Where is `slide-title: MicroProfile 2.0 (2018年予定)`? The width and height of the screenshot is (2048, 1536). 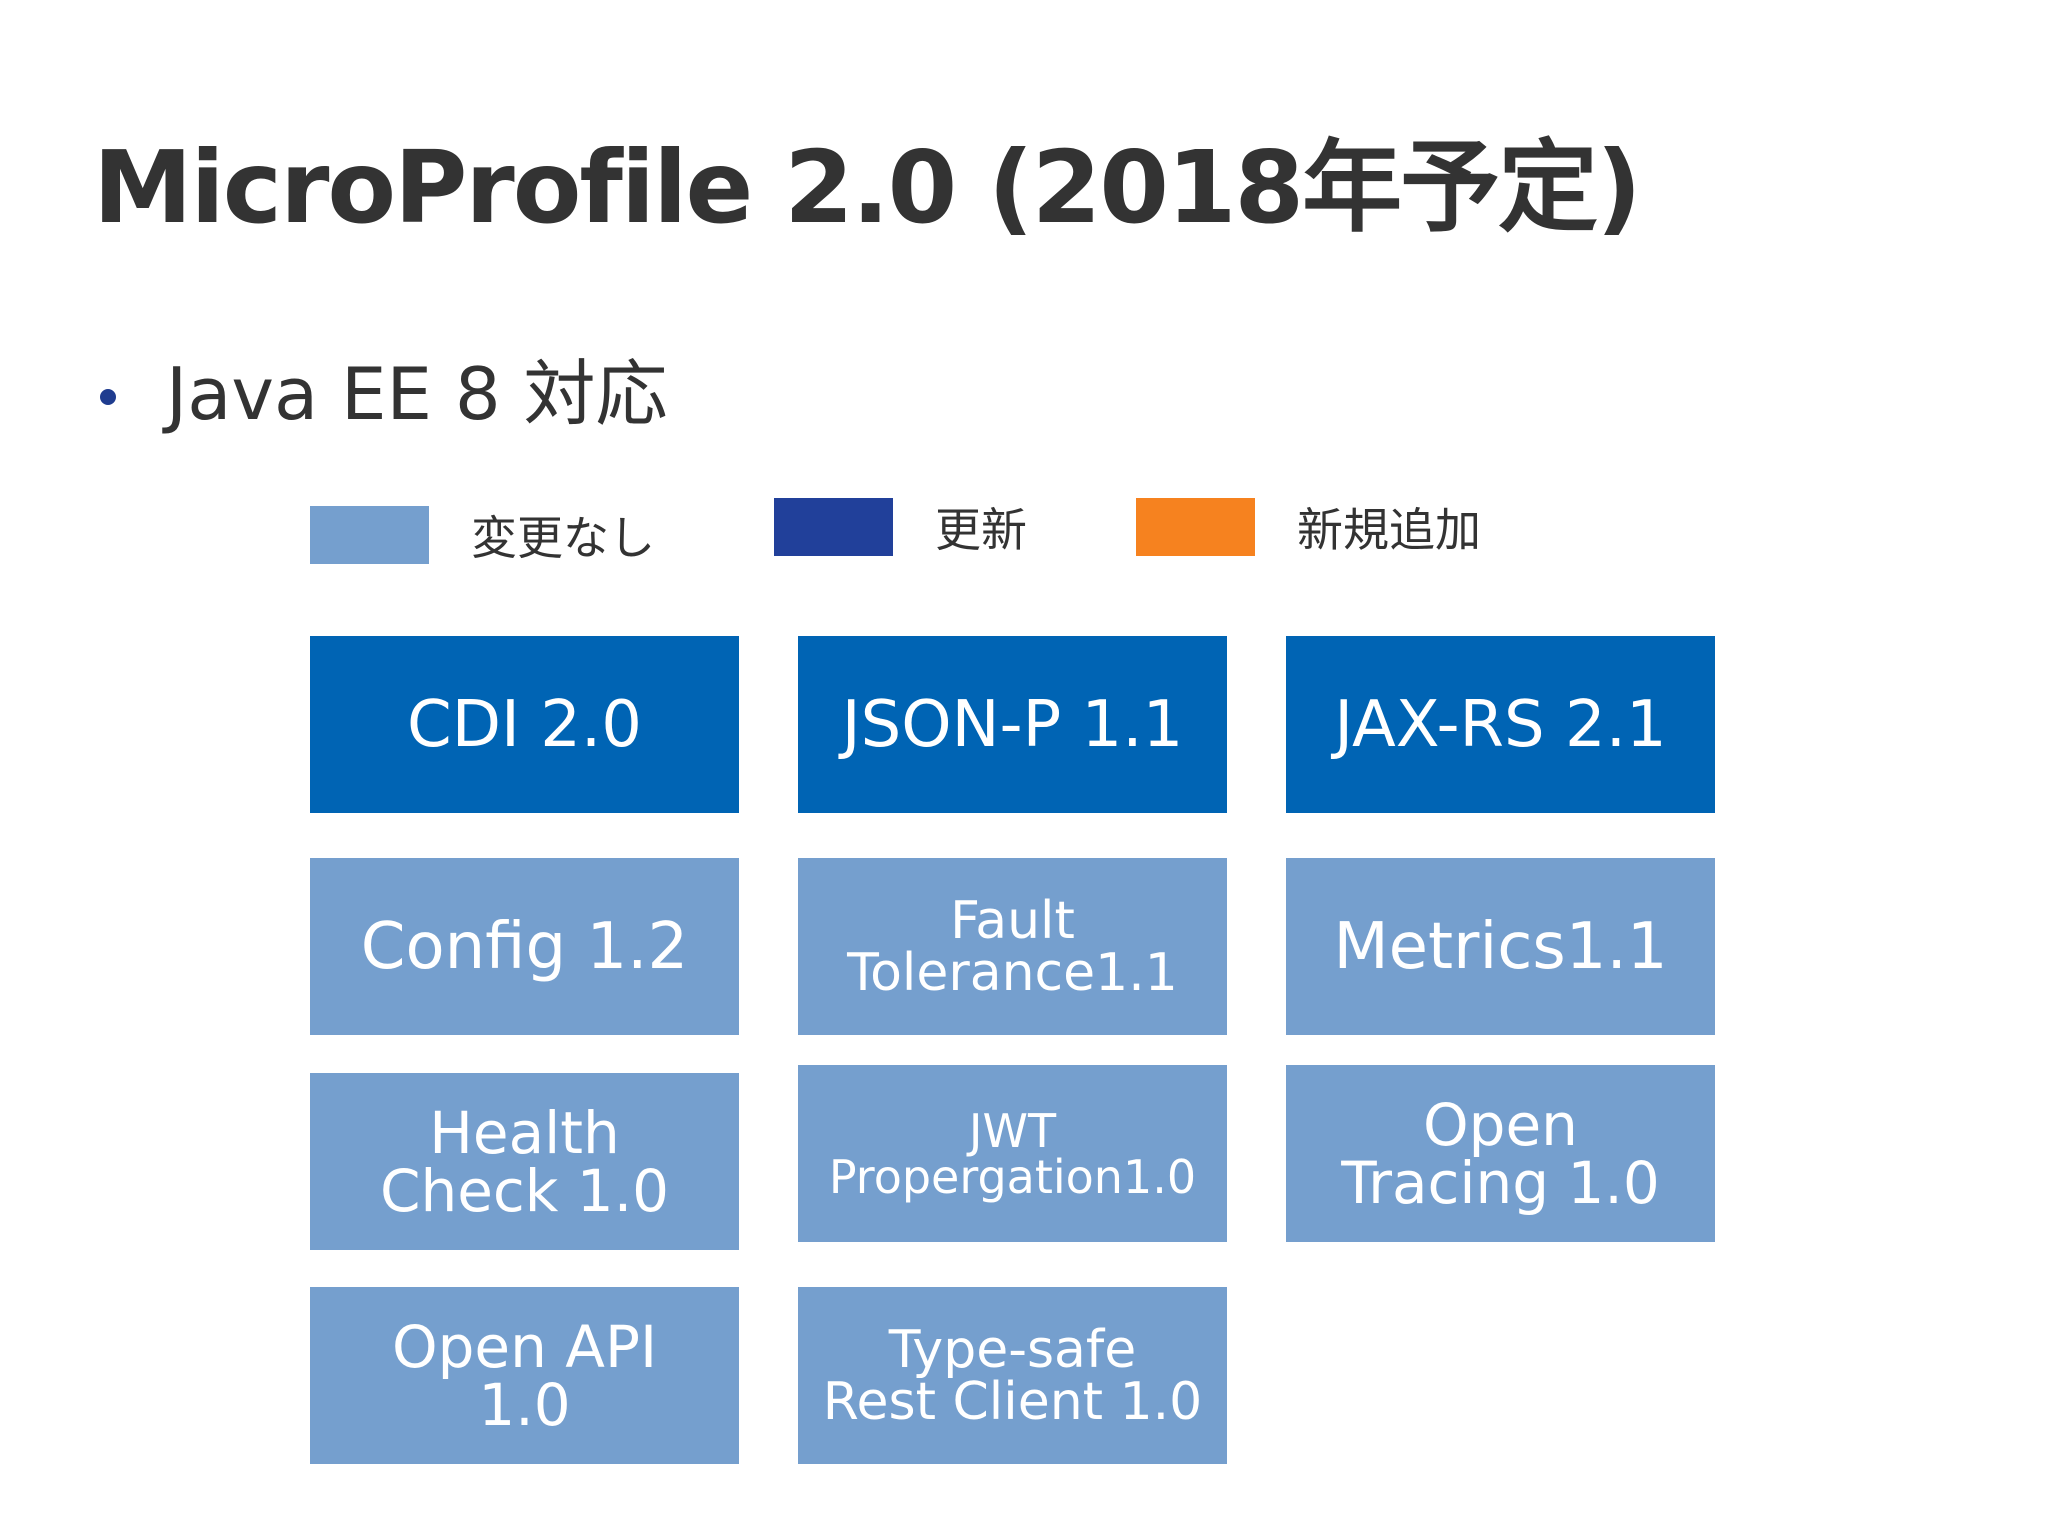 slide-title: MicroProfile 2.0 (2018年予定) is located at coordinates (867, 187).